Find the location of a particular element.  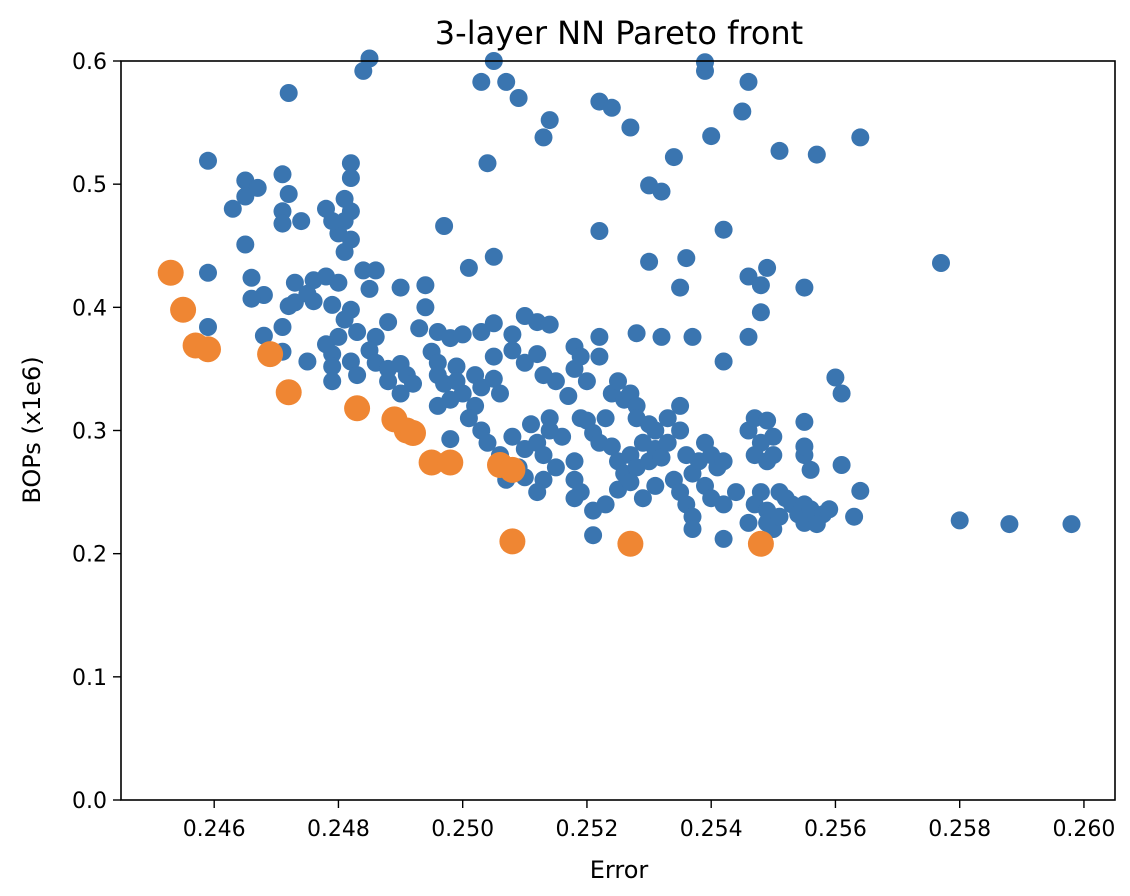

y-tick-label: 0.1 is located at coordinates (89, 678).